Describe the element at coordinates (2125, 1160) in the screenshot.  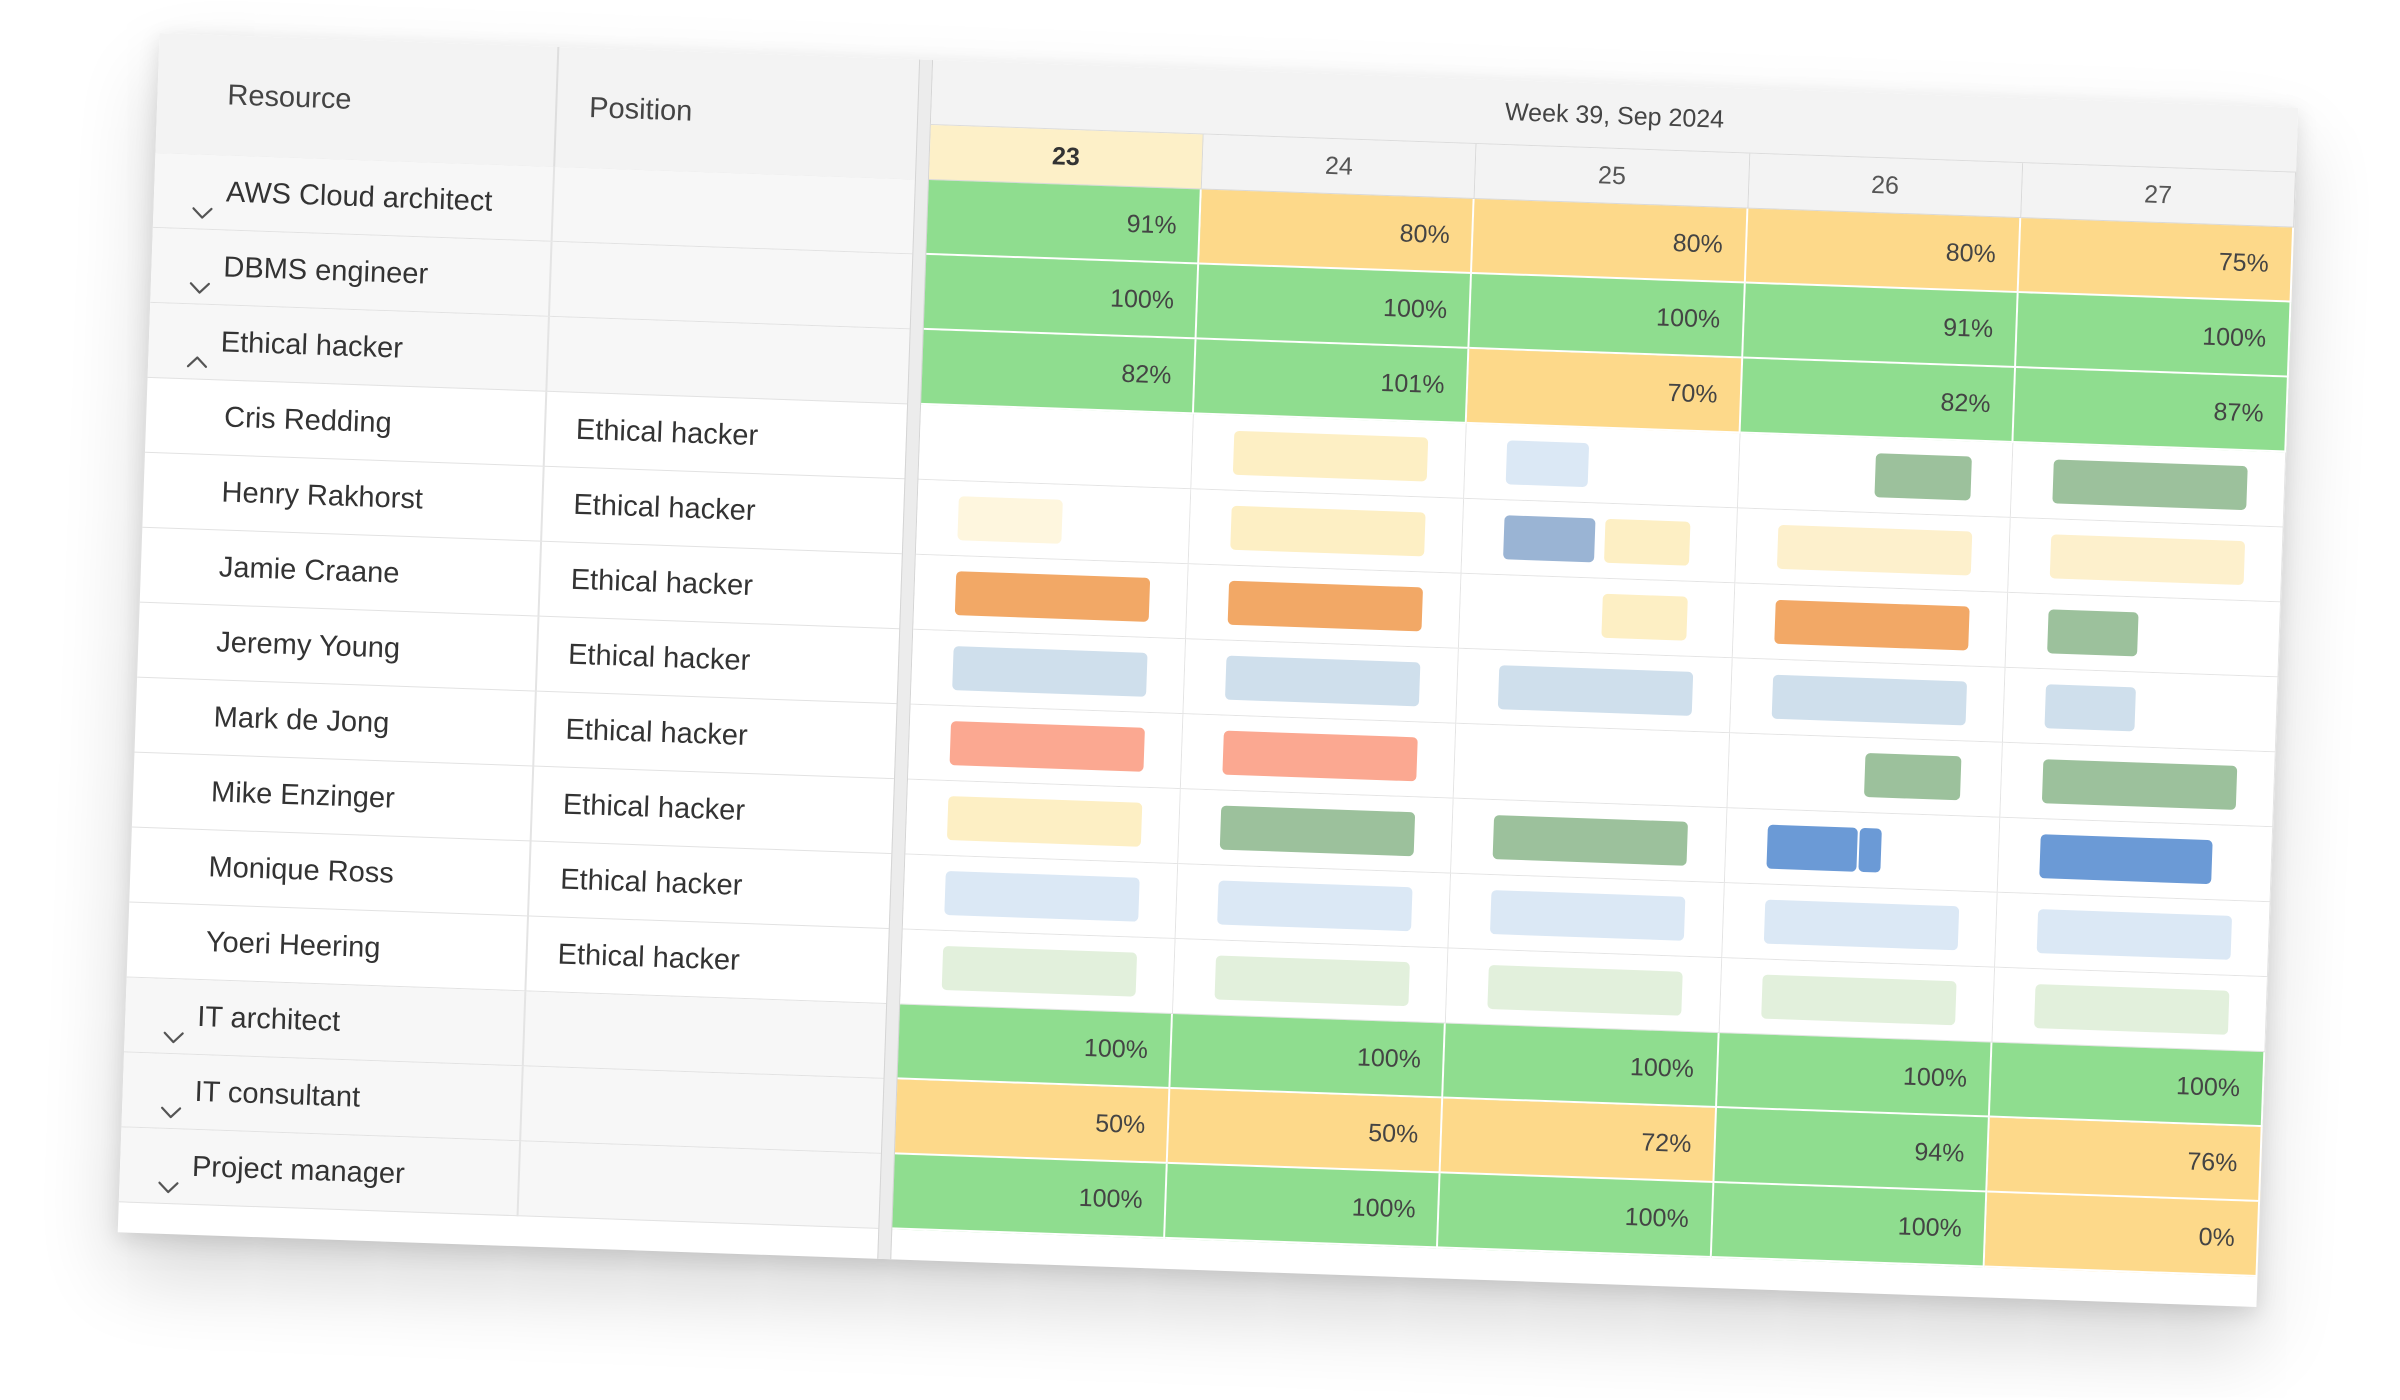
I see `utilization-cell: 76%` at that location.